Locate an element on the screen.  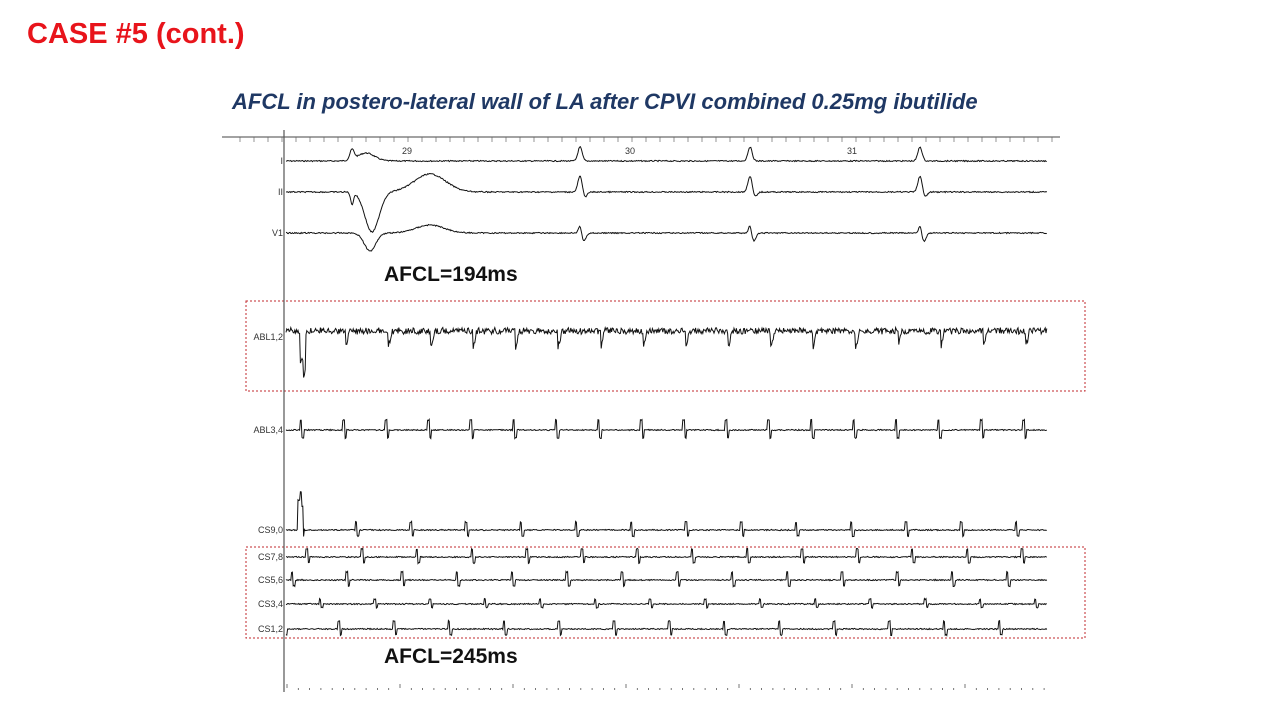
highlight-box-abl is located at coordinates (665, 346).